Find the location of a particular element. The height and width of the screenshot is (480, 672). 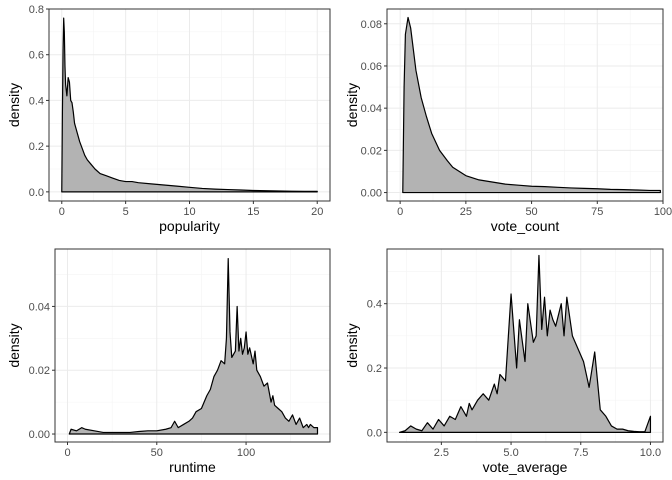

x-tick-label: 25 is located at coordinates (466, 212).